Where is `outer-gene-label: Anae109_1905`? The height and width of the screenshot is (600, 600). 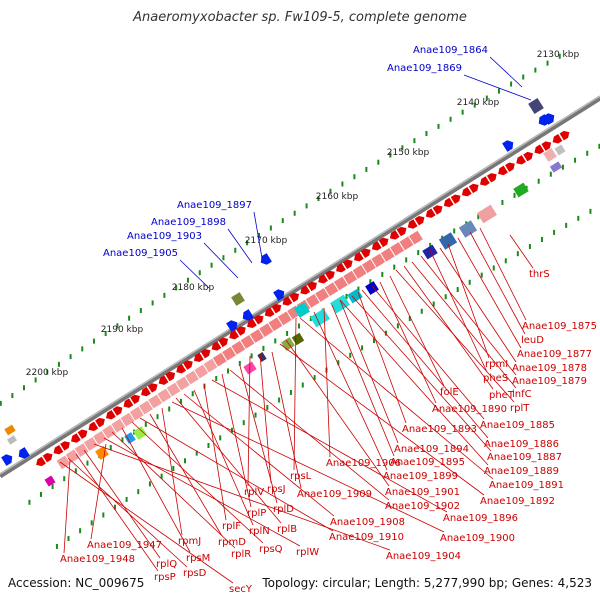 outer-gene-label: Anae109_1905 is located at coordinates (140, 253).